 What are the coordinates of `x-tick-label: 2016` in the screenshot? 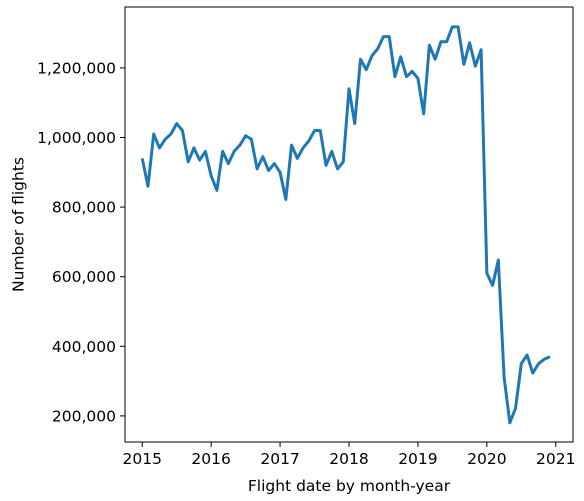 It's located at (210, 459).